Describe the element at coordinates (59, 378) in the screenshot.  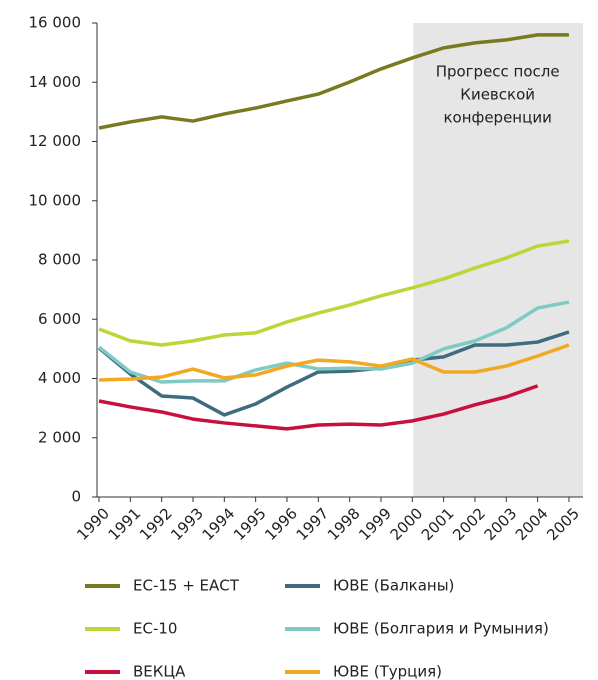
I see `y-tick-label: 4 000` at that location.